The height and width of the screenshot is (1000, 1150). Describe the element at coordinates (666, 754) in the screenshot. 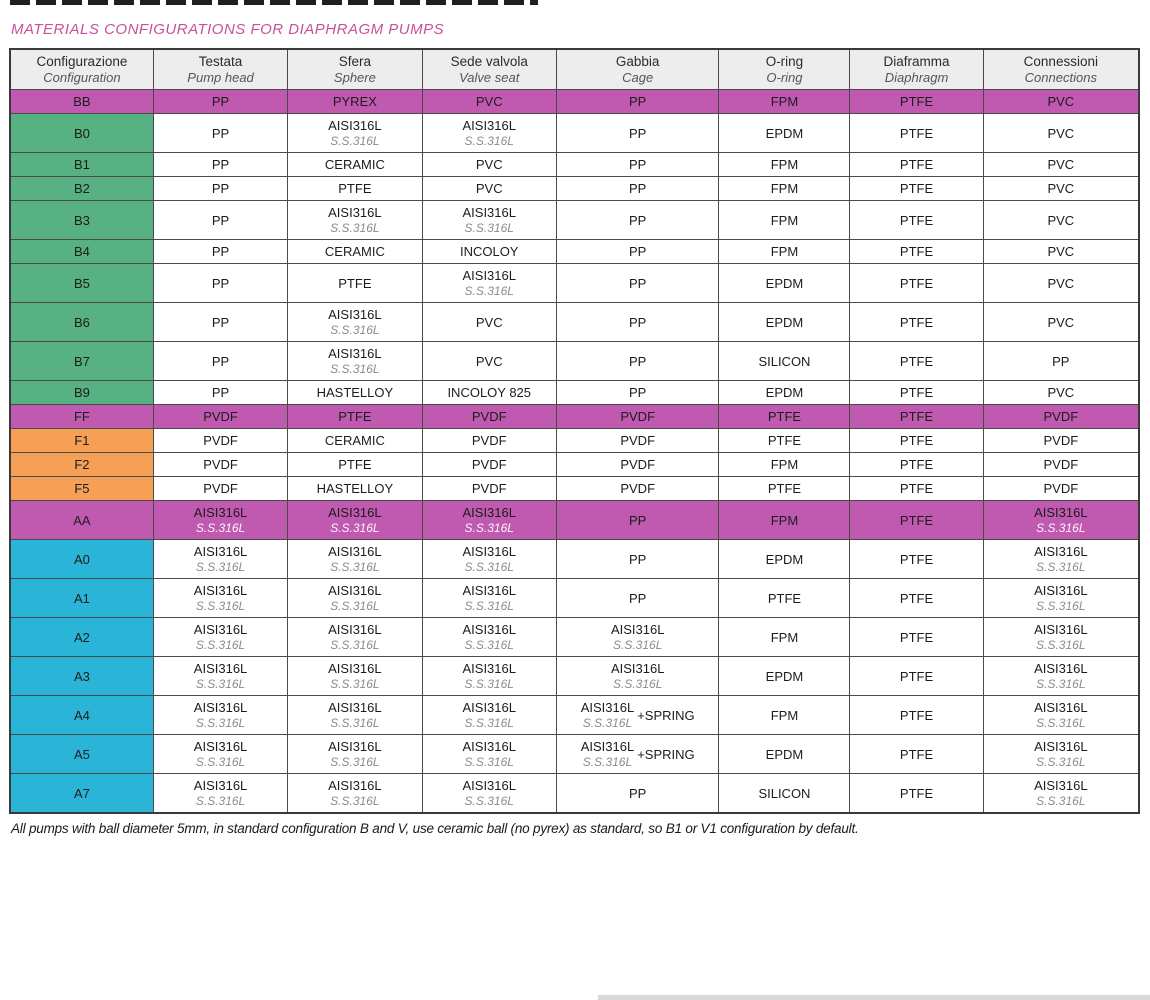

I see `material-suffix: +SPRING` at that location.